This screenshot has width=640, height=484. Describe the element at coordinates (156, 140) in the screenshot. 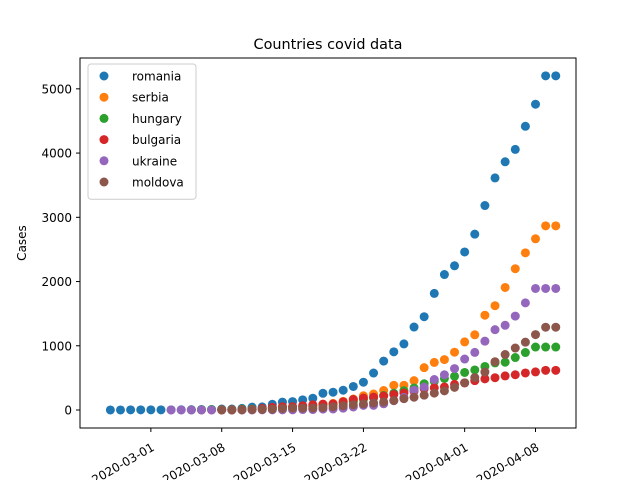

I see `legend-label: bulgaria` at that location.